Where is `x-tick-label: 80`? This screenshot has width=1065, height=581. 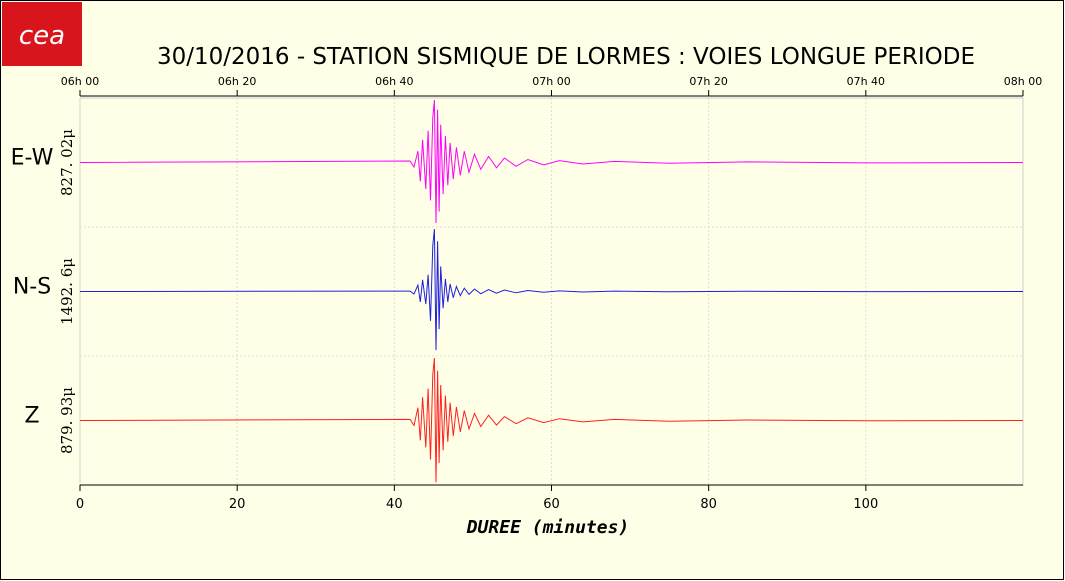 x-tick-label: 80 is located at coordinates (708, 504).